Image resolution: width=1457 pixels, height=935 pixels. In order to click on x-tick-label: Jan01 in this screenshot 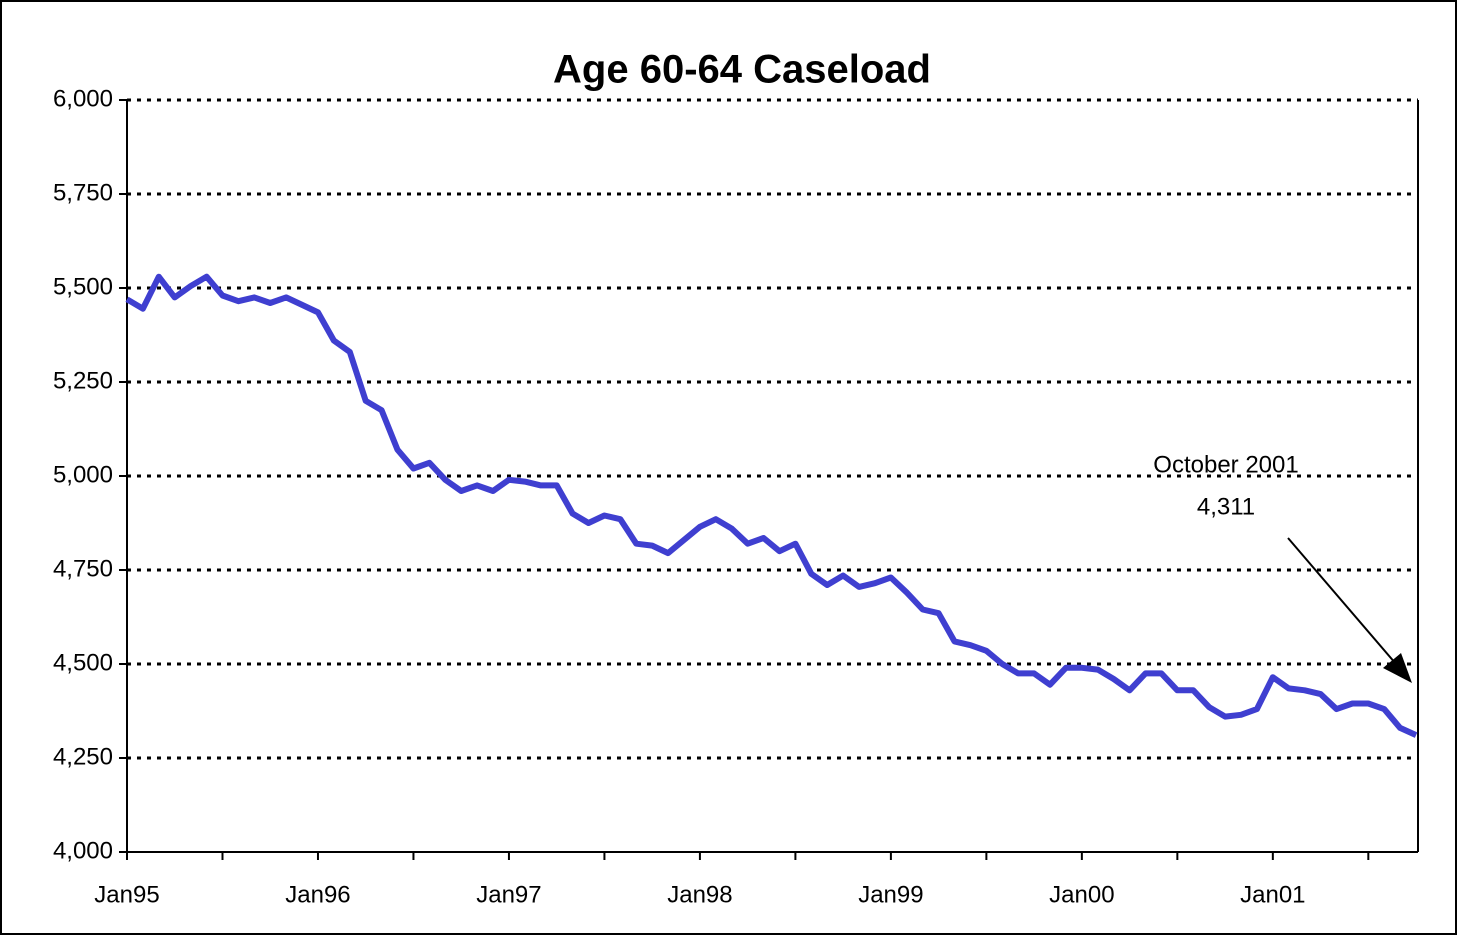, I will do `click(1272, 894)`.